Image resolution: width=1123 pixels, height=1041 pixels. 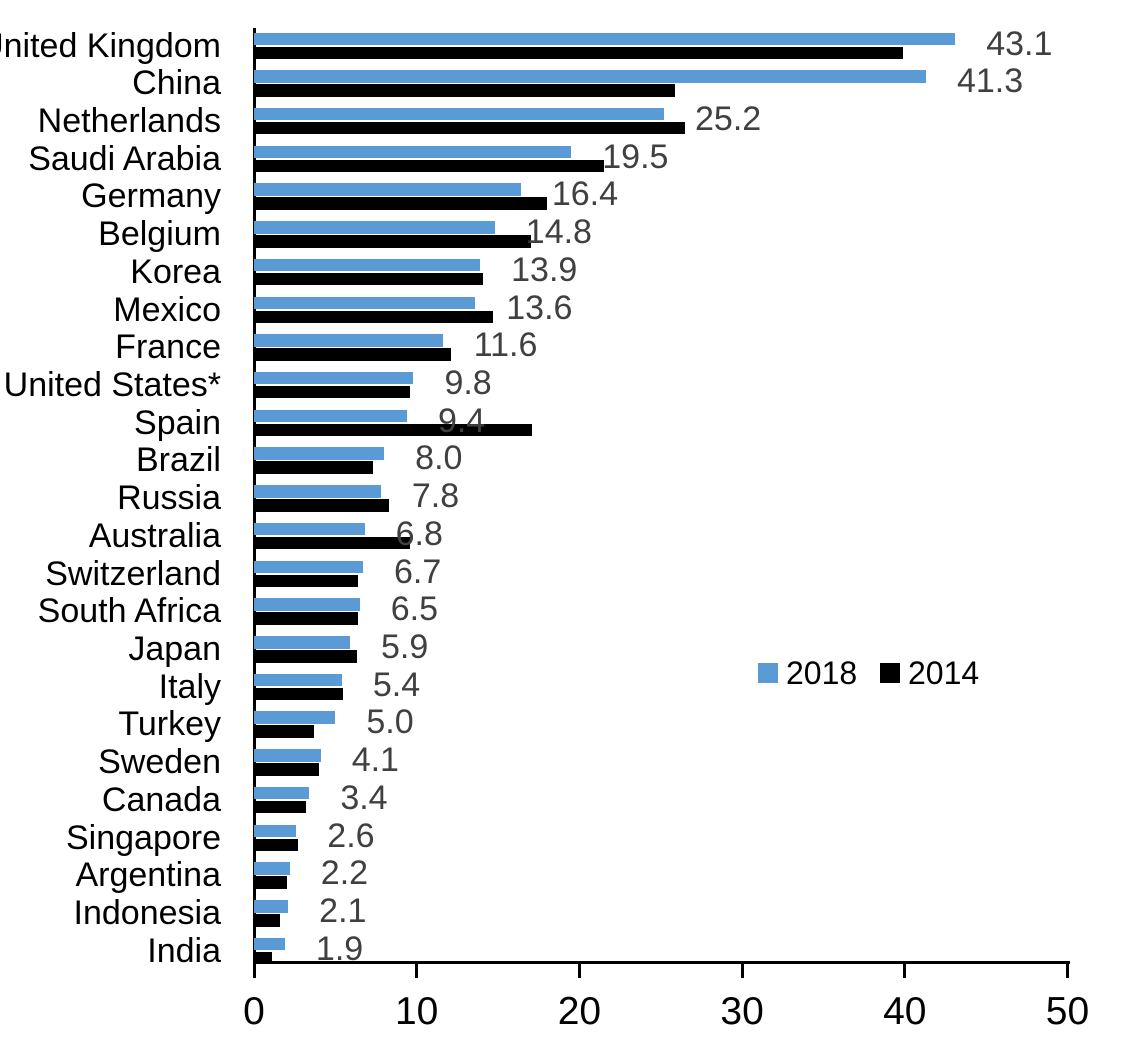 I want to click on bar-2018-sweden, so click(x=287, y=755).